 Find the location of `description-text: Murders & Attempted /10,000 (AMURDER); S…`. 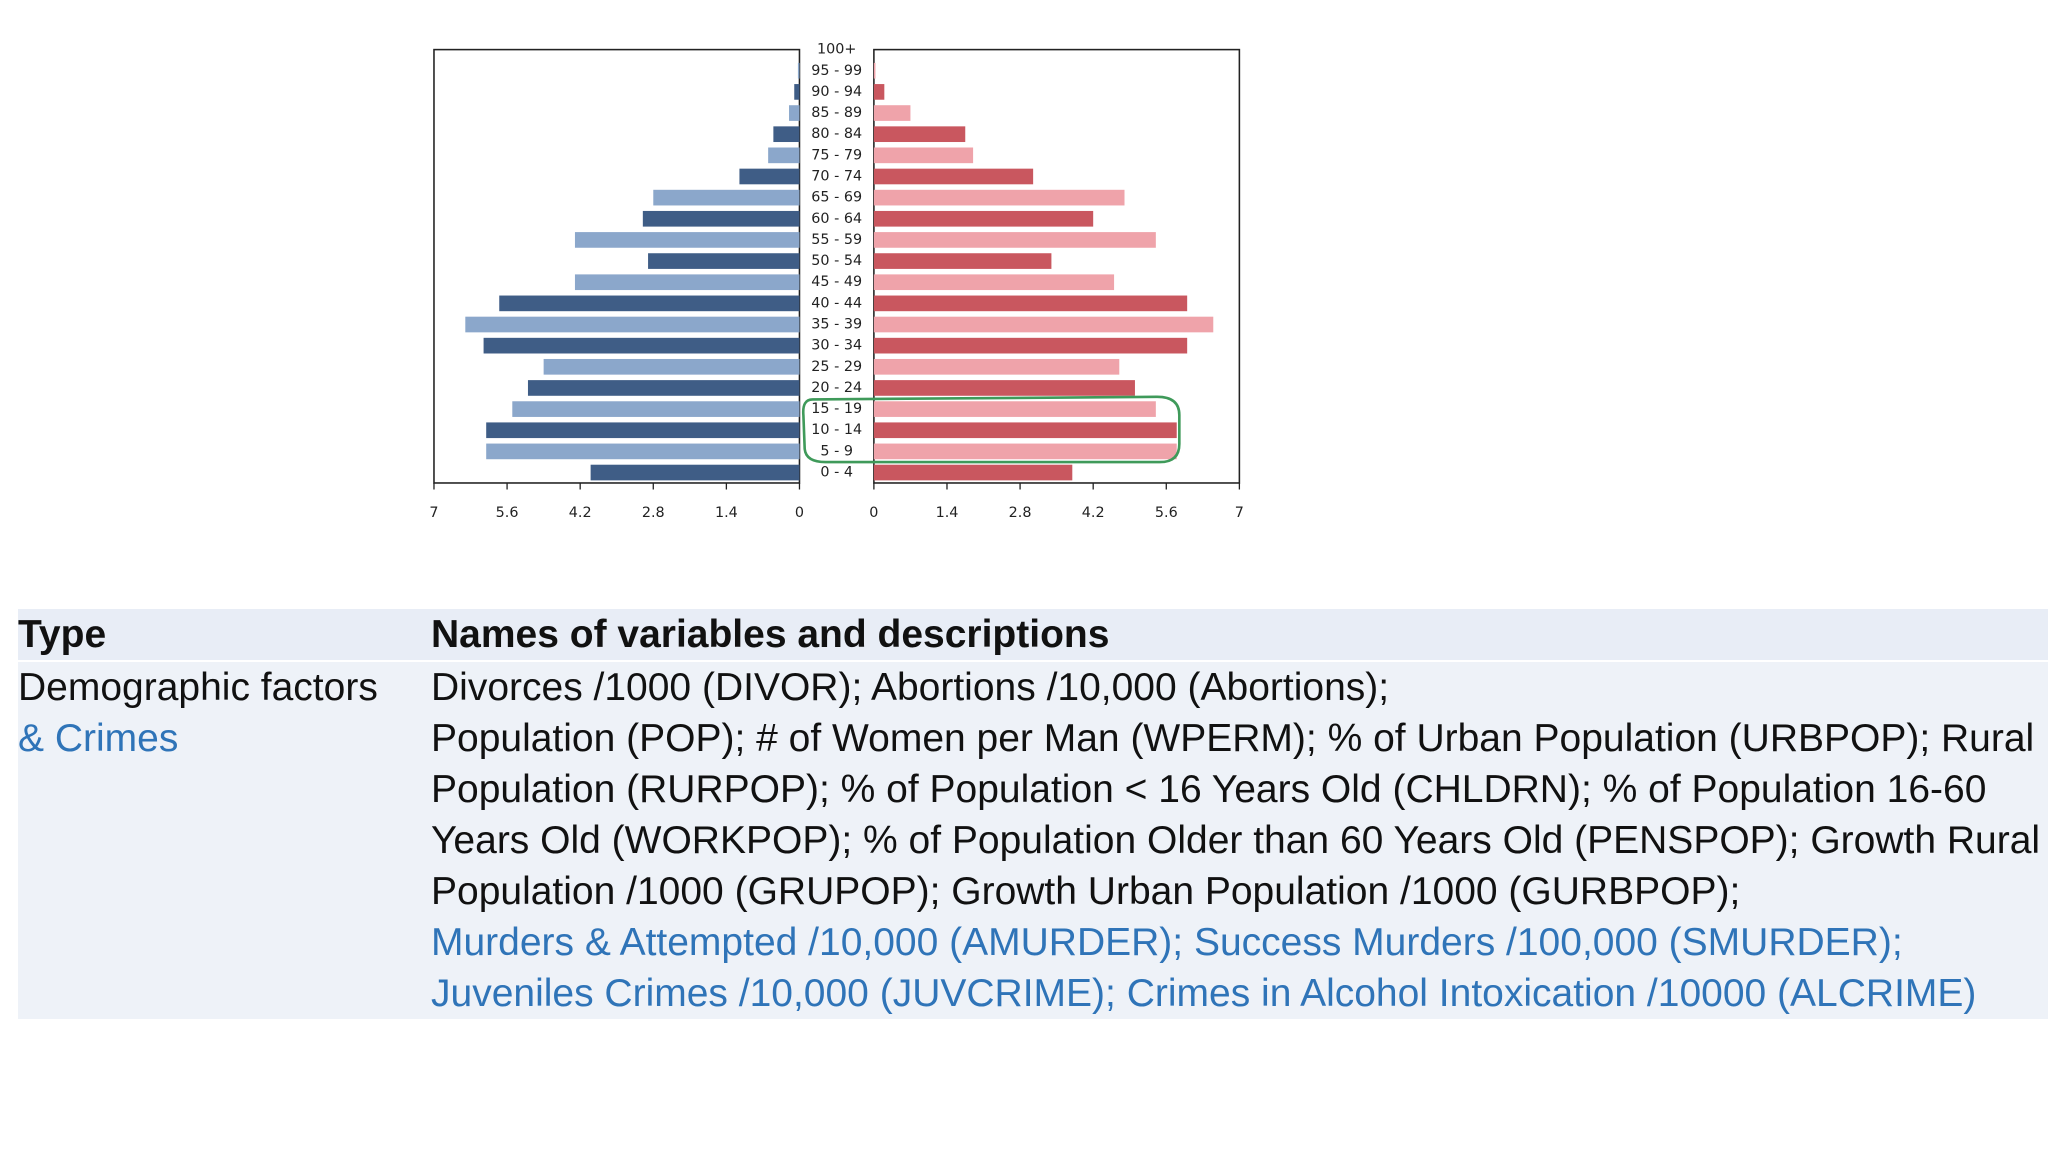

description-text: Murders & Attempted /10,000 (AMURDER); S… is located at coordinates (1204, 968).